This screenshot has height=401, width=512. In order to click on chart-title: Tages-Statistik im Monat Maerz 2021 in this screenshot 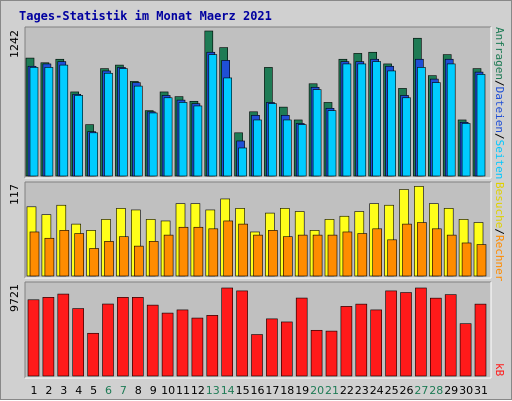, I will do `click(145, 16)`.